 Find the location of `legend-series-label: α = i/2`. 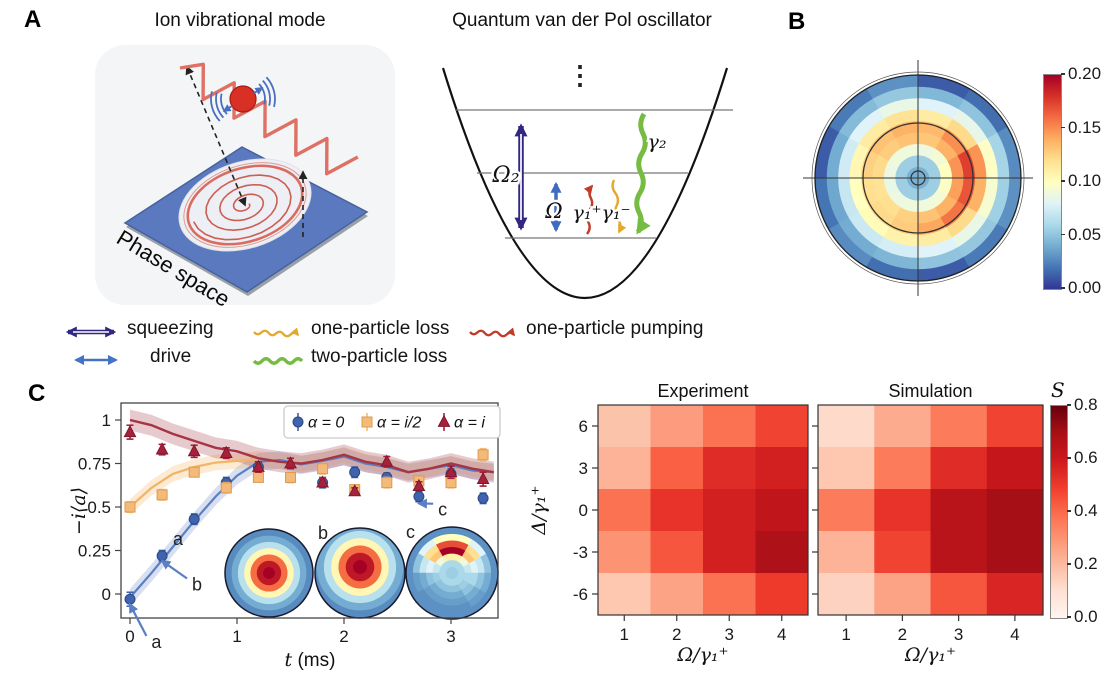

legend-series-label: α = i/2 is located at coordinates (399, 423).